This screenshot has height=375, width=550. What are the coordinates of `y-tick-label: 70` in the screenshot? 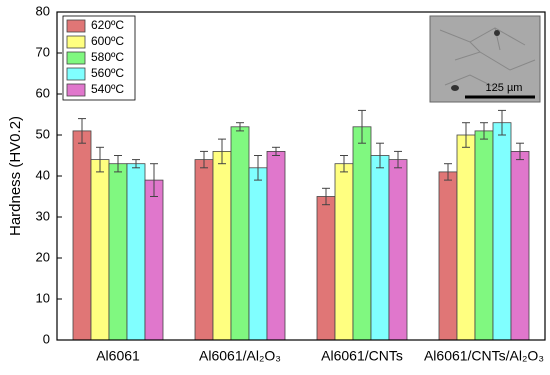 It's located at (43, 51).